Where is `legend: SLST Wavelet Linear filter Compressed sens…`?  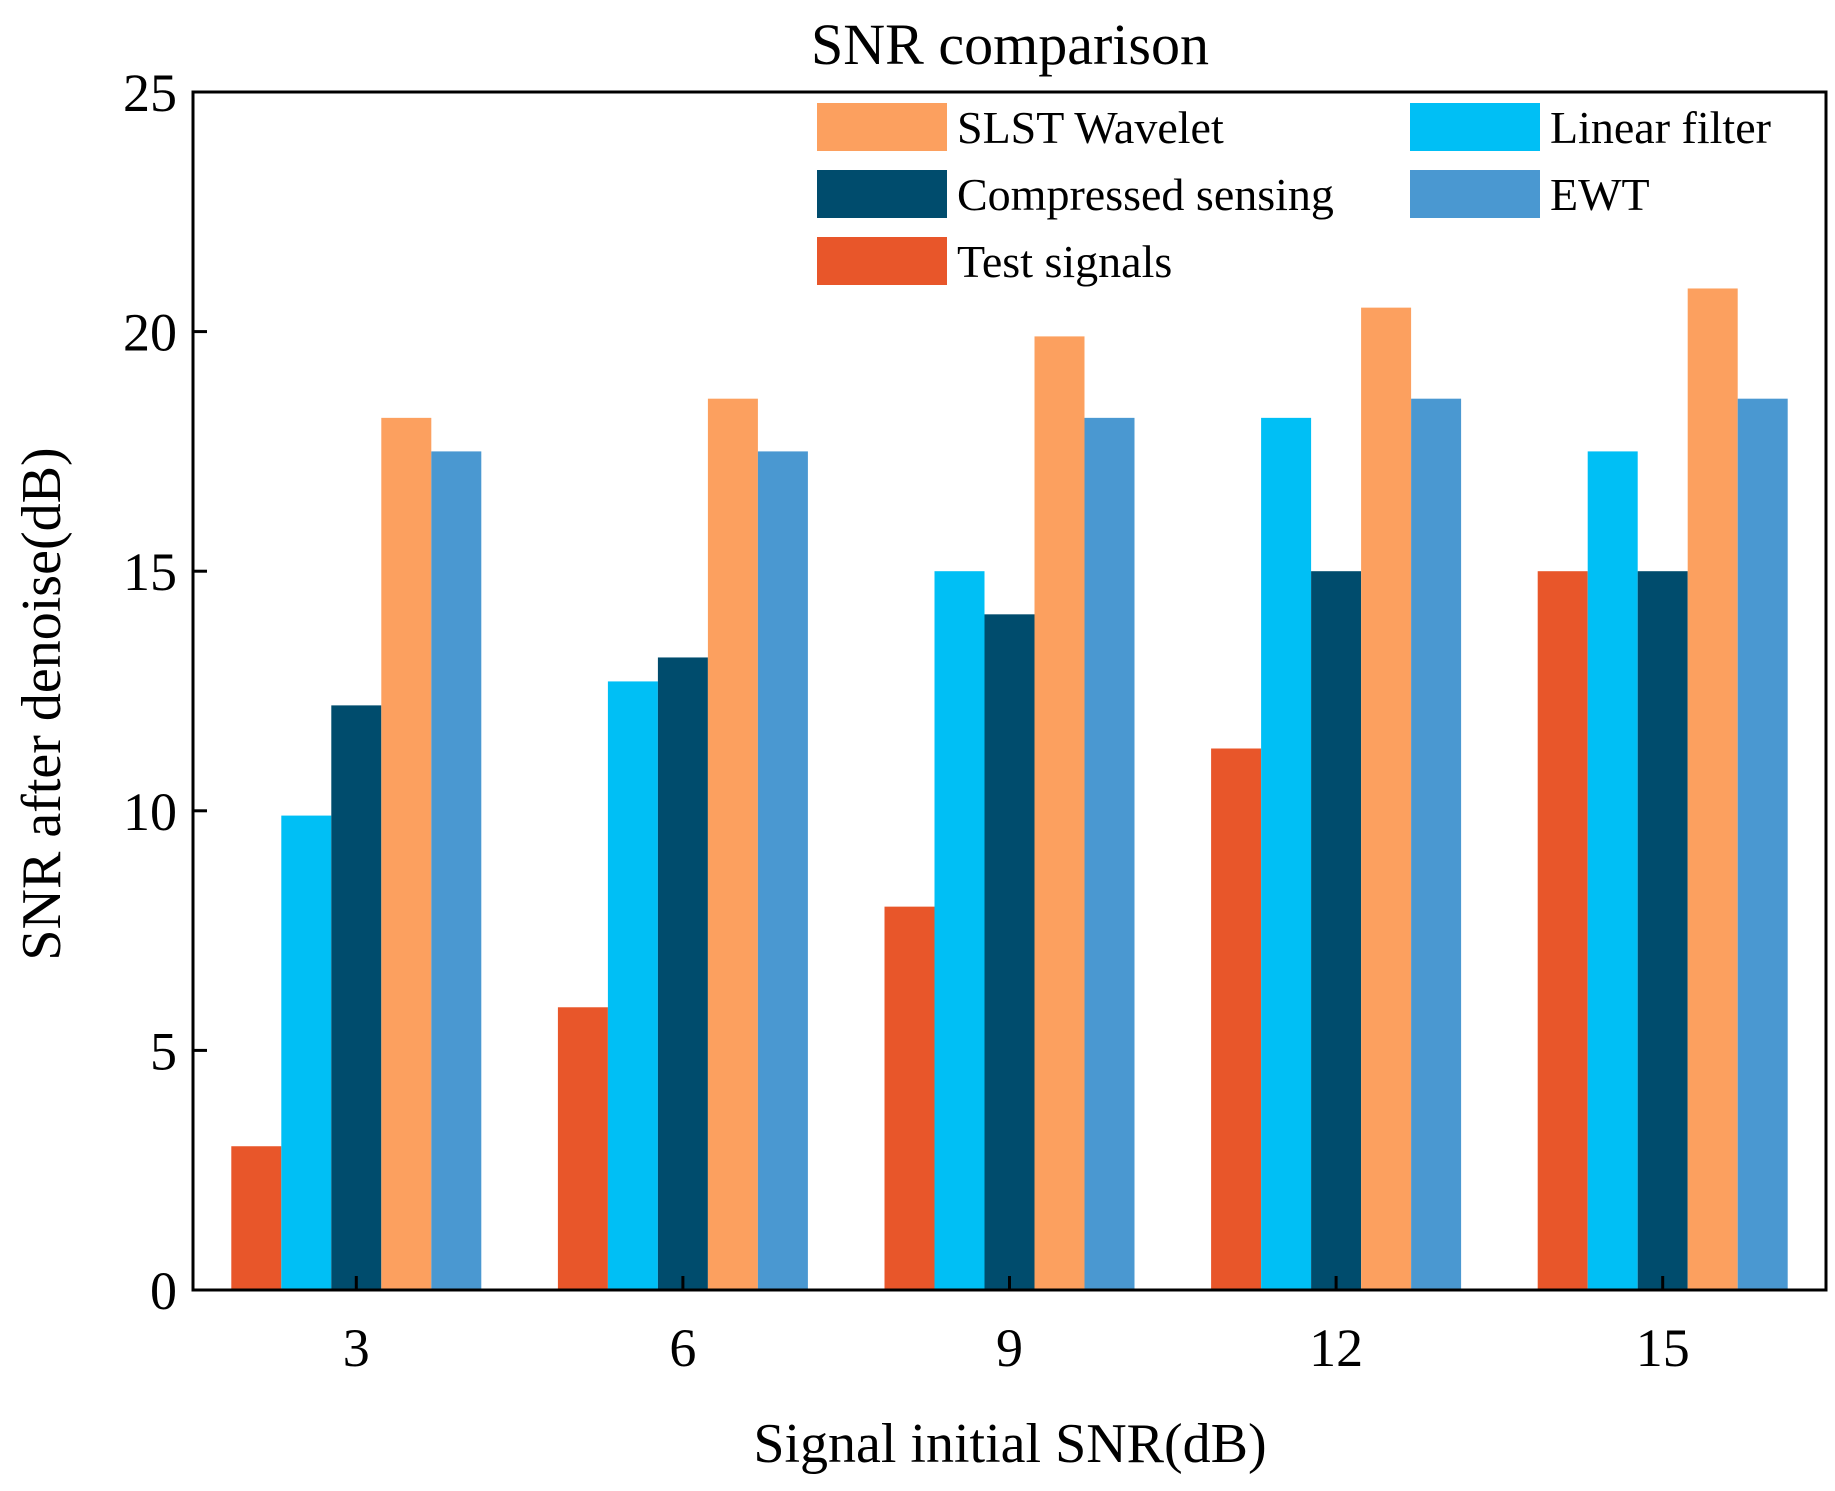 legend: SLST Wavelet Linear filter Compressed sens… is located at coordinates (1294, 194).